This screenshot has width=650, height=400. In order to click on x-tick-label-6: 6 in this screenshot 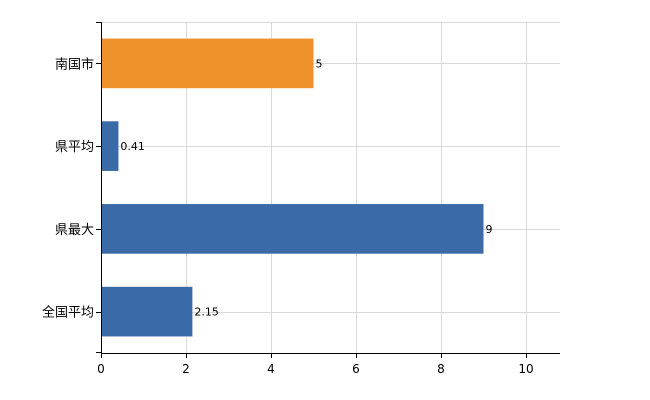, I will do `click(356, 369)`.